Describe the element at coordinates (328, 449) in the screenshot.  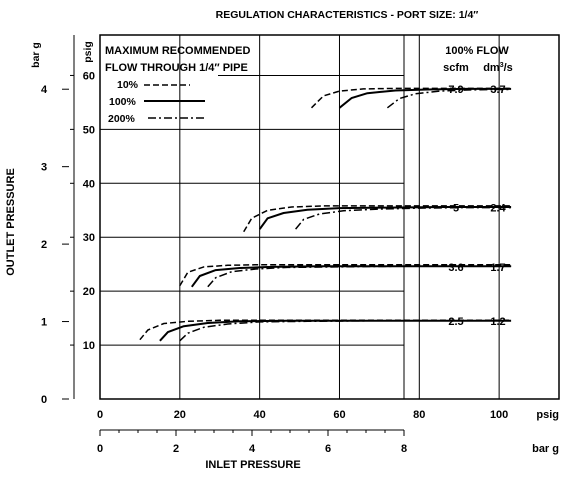
I see `x-axis-bar-tick-label: 6` at that location.